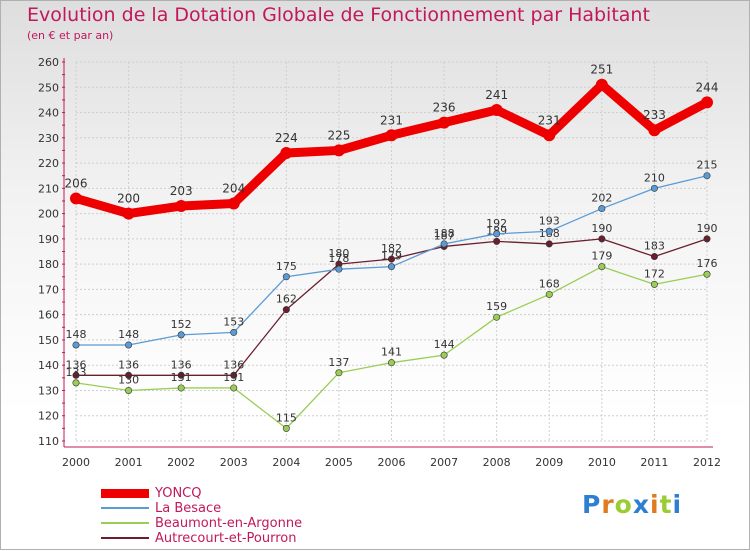  What do you see at coordinates (48, 416) in the screenshot?
I see `y-tick-label: 120` at bounding box center [48, 416].